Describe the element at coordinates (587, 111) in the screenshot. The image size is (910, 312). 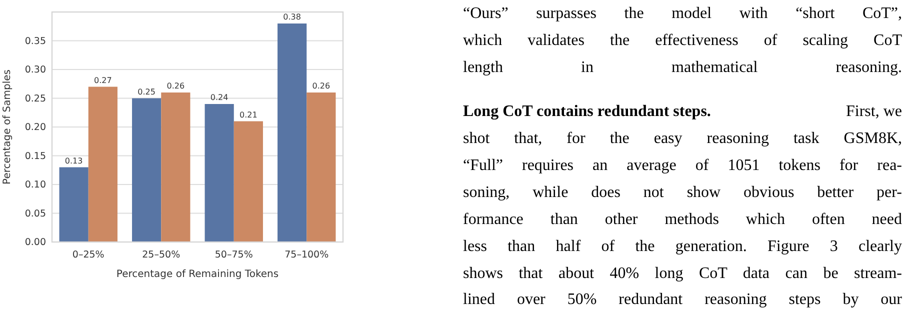
I see `text: Long CoT contains redundant steps.` at that location.